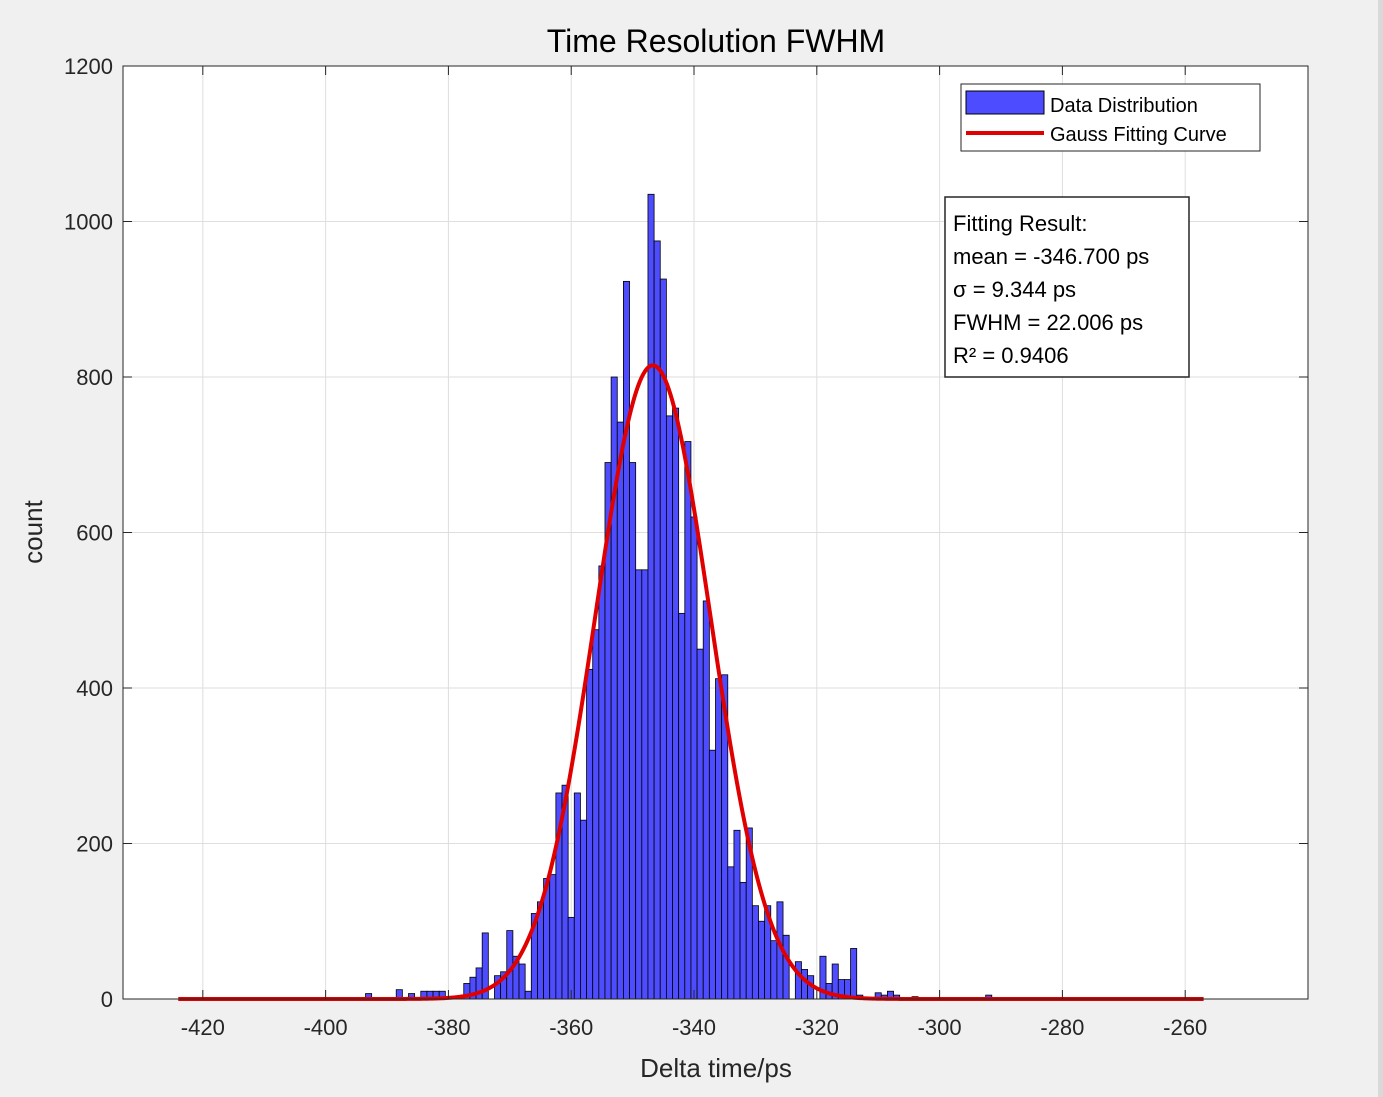  What do you see at coordinates (1380, 548) in the screenshot?
I see `window-edge` at bounding box center [1380, 548].